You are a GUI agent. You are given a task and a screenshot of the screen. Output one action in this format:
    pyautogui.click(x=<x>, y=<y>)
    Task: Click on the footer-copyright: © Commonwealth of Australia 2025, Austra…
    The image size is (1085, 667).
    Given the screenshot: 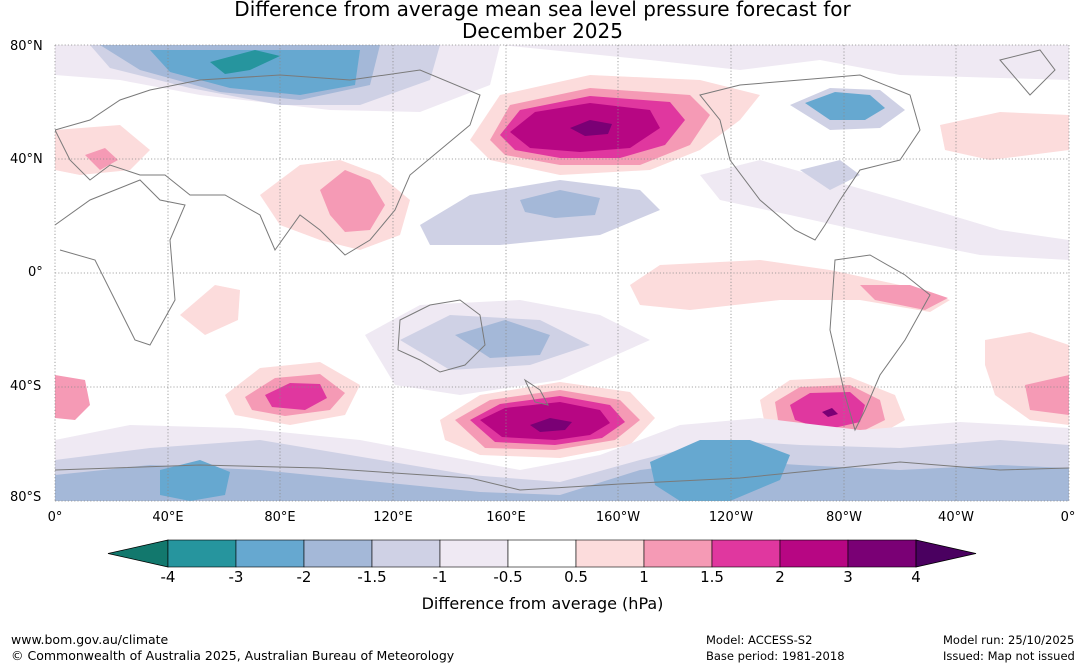 What is the action you would take?
    pyautogui.click(x=233, y=655)
    